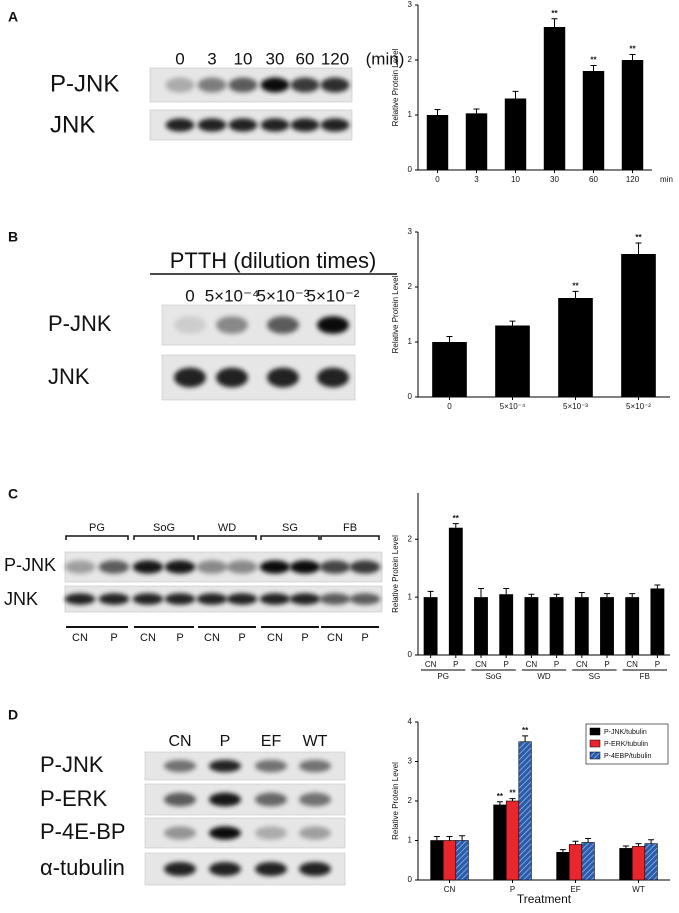 The height and width of the screenshot is (913, 679). What do you see at coordinates (666, 179) in the screenshot?
I see `x-axis-label: min` at bounding box center [666, 179].